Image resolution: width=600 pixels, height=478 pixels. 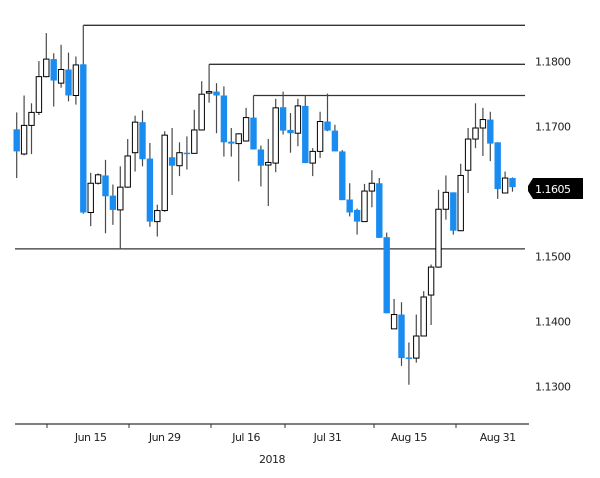 What do you see at coordinates (164, 437) in the screenshot?
I see `x-tick-label: Jun 29` at bounding box center [164, 437].